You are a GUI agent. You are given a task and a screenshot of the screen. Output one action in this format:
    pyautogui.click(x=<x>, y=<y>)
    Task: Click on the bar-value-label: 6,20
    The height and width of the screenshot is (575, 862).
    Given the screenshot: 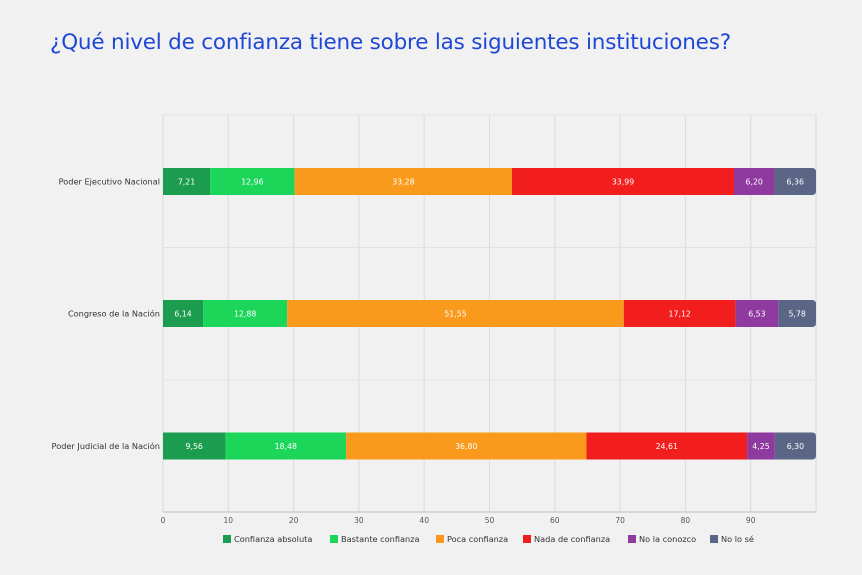 What is the action you would take?
    pyautogui.click(x=754, y=182)
    